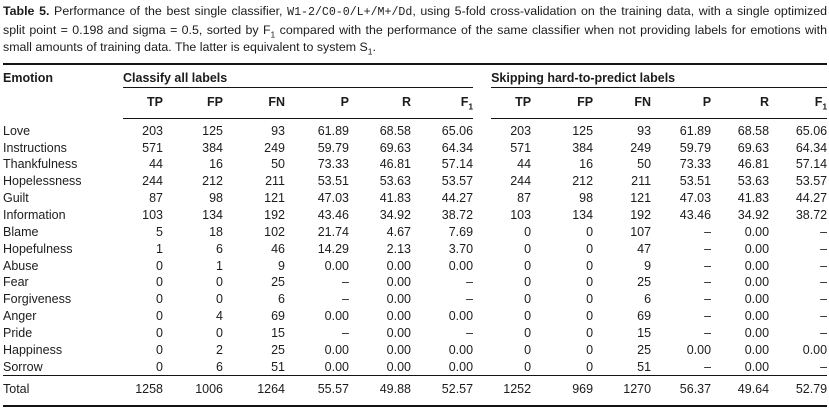 Image resolution: width=829 pixels, height=412 pixels. Describe the element at coordinates (395, 181) in the screenshot. I see `cell-all-r: 53.63` at that location.